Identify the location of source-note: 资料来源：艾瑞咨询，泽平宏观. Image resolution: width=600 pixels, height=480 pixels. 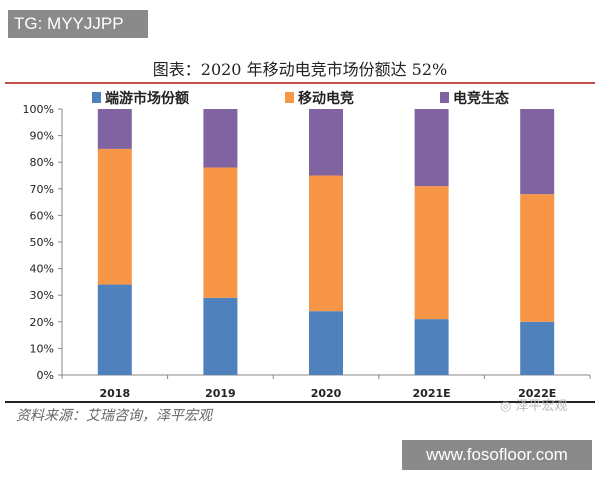
(114, 416).